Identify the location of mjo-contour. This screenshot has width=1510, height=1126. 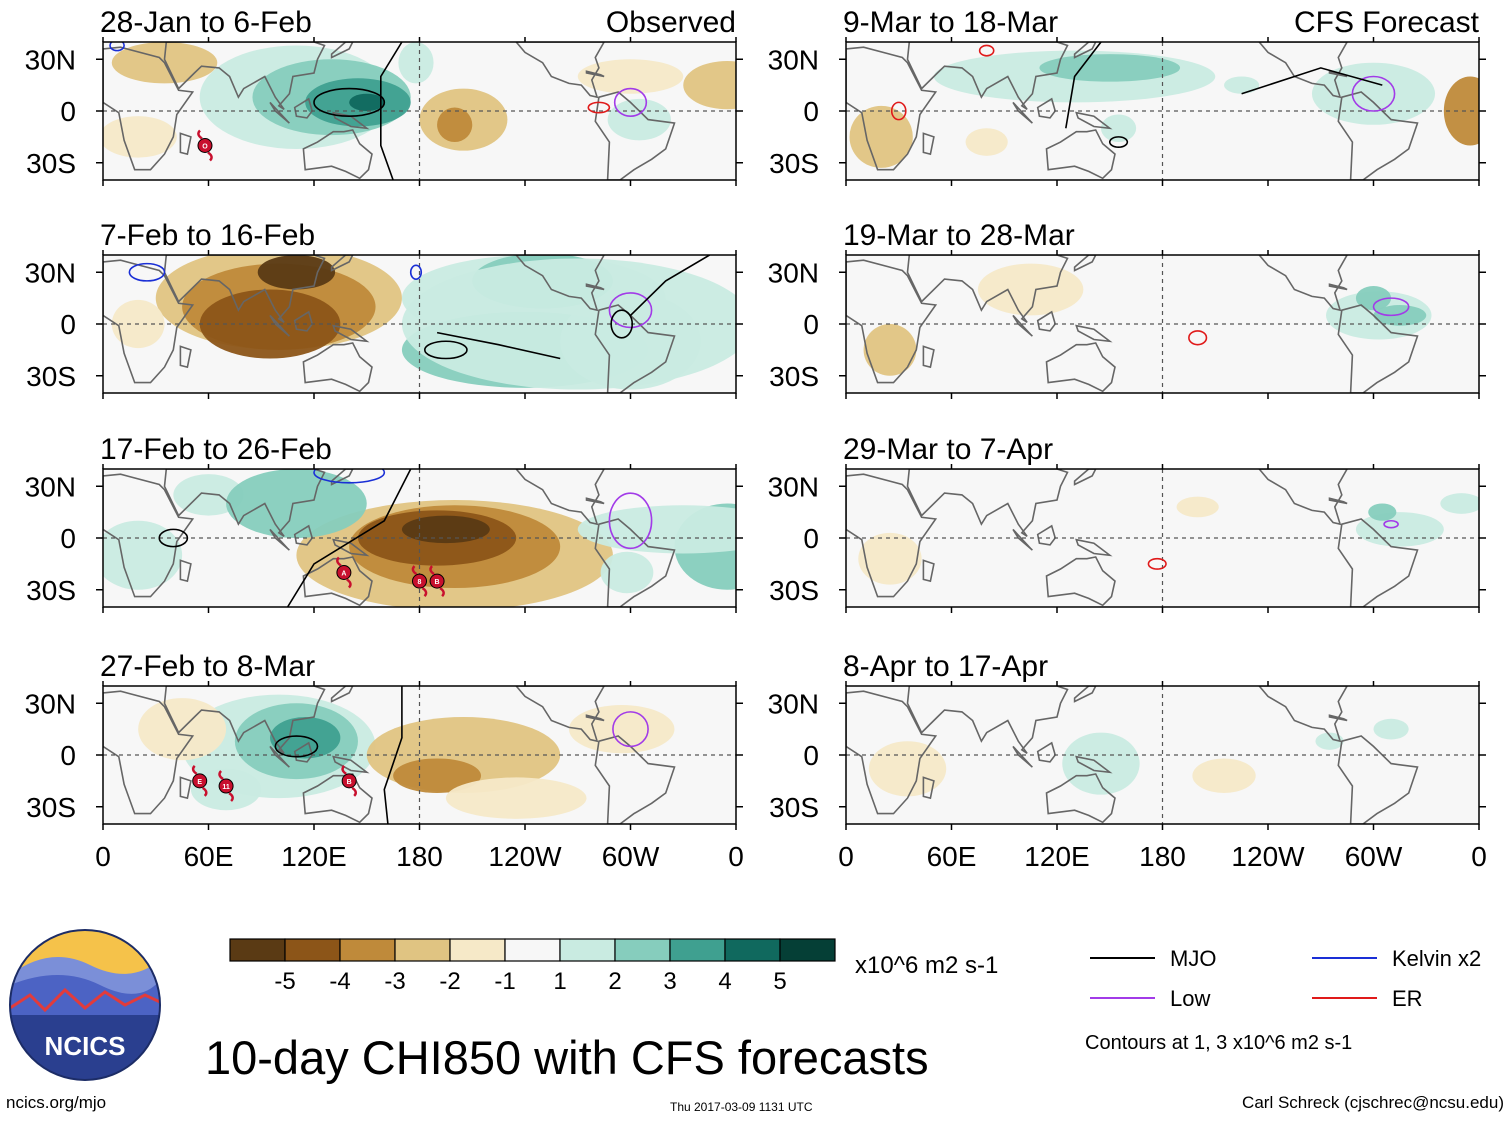
(393, 755).